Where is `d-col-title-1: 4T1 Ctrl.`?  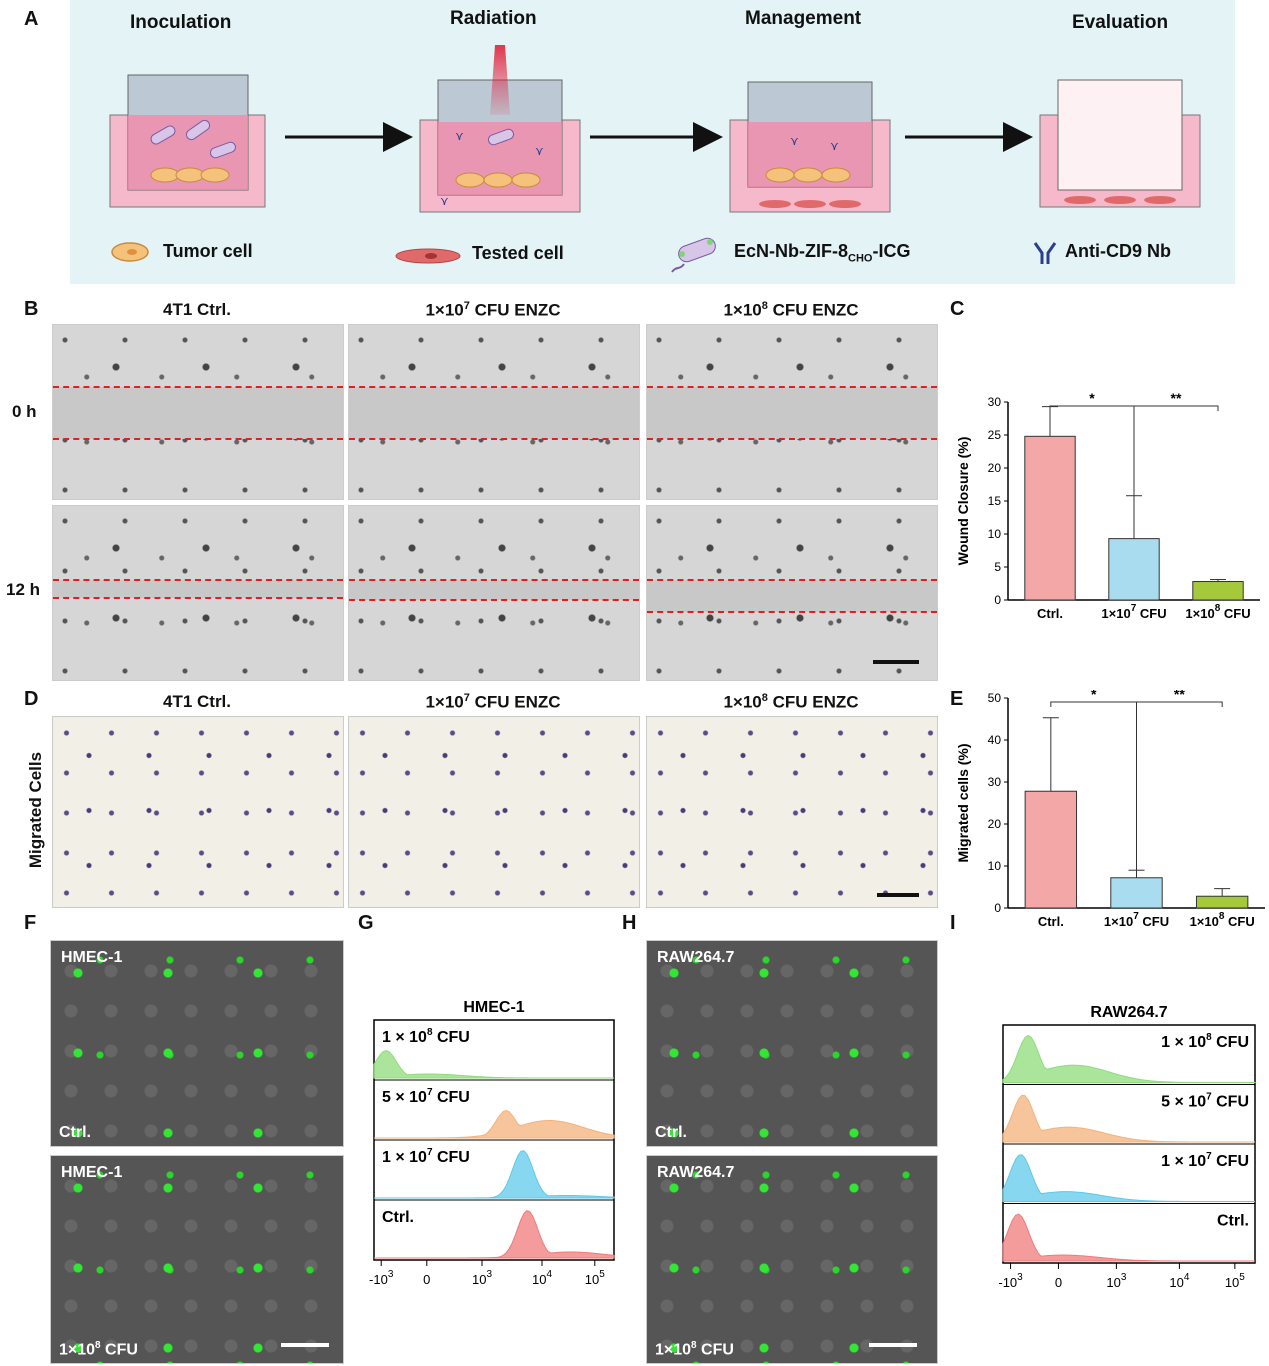 d-col-title-1: 4T1 Ctrl. is located at coordinates (197, 701).